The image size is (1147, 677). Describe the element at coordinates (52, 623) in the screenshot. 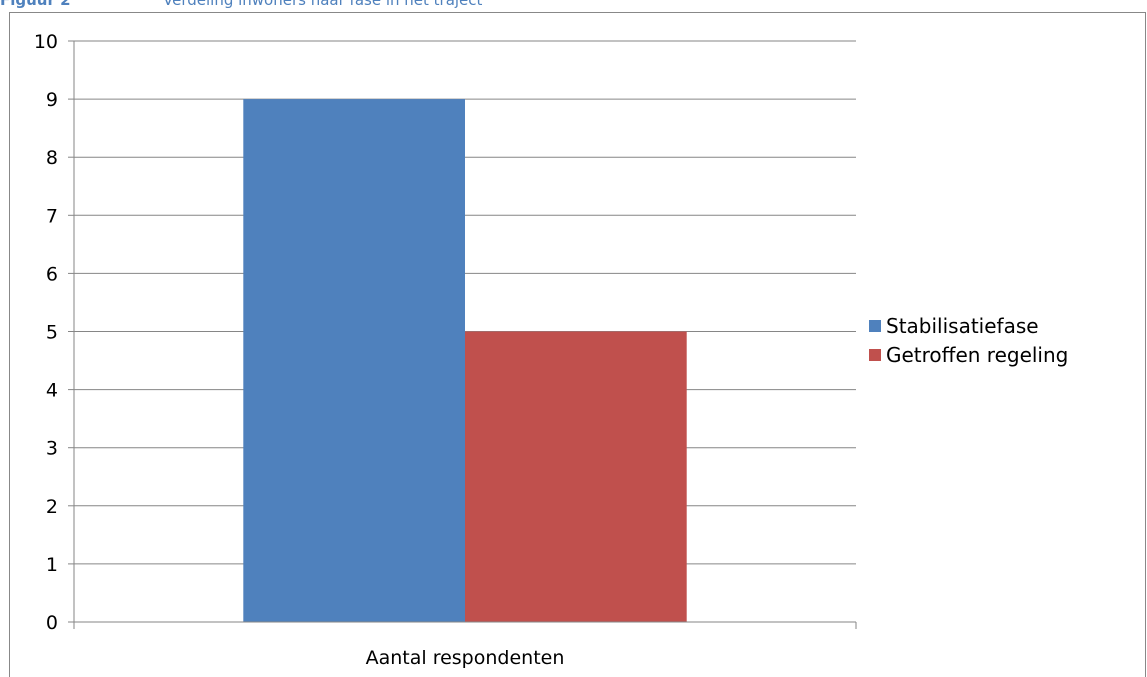

I see `y-tick-label: 0` at that location.